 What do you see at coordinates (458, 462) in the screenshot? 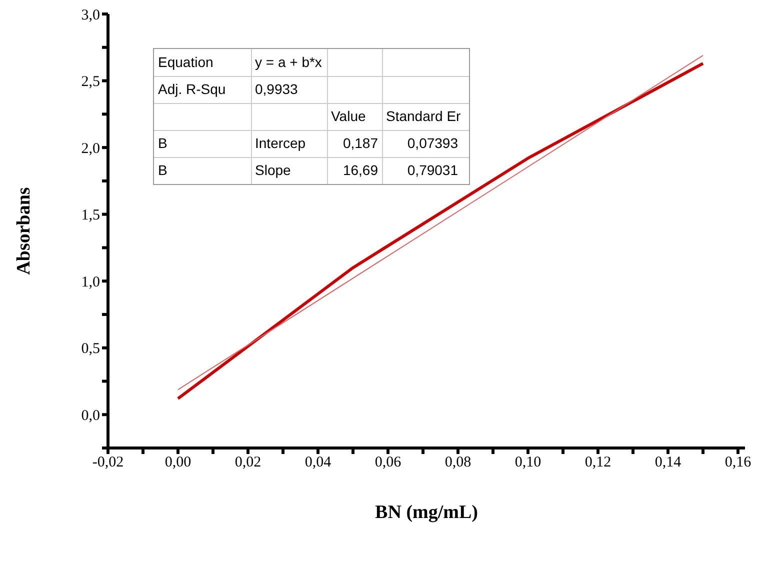
I see `x-tick-label: 0,08` at bounding box center [458, 462].